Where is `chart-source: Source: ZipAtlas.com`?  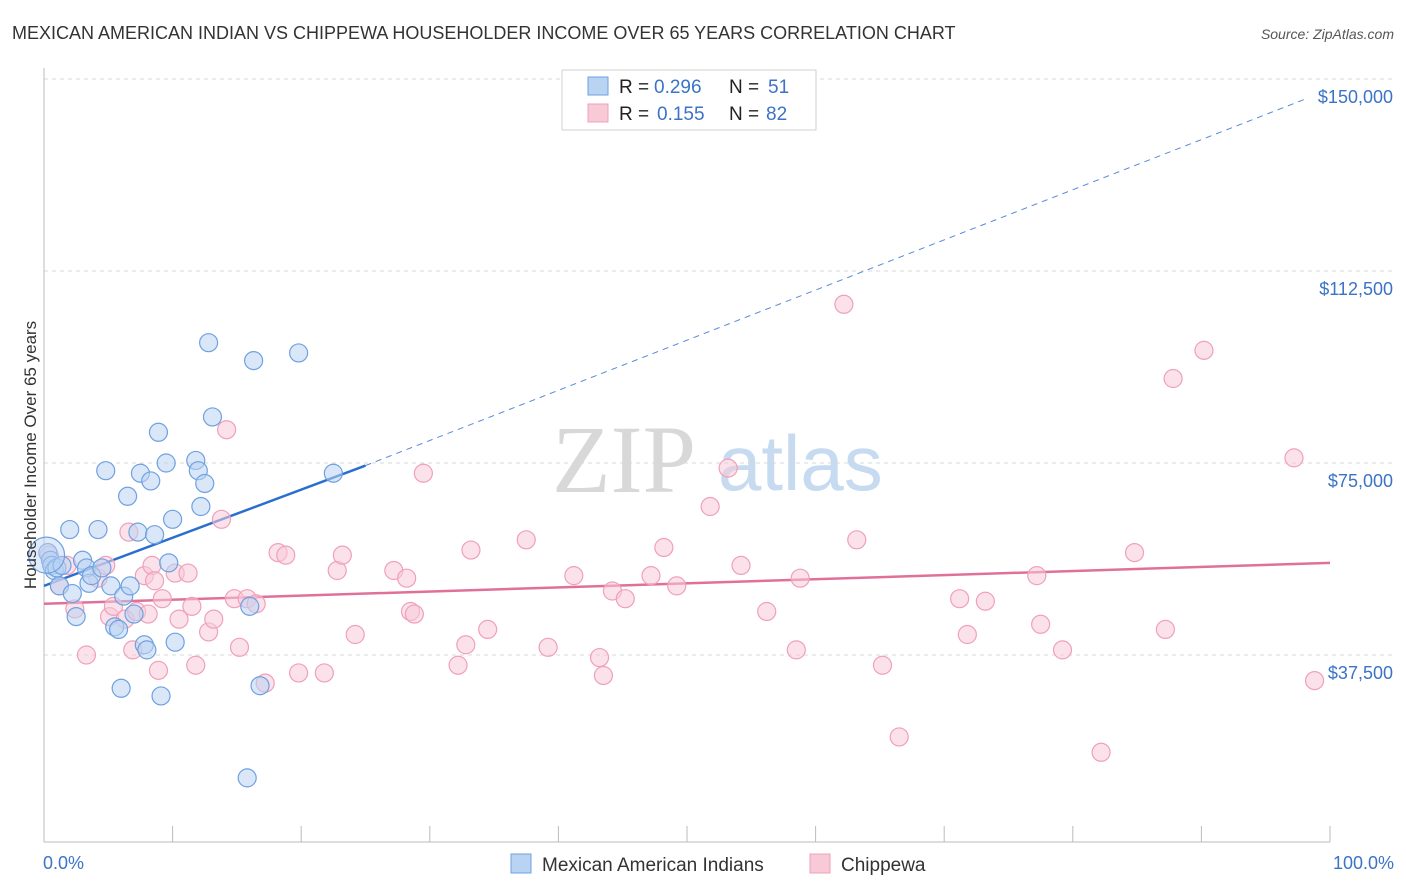
chart-source: Source: ZipAtlas.com is located at coordinates (1327, 34).